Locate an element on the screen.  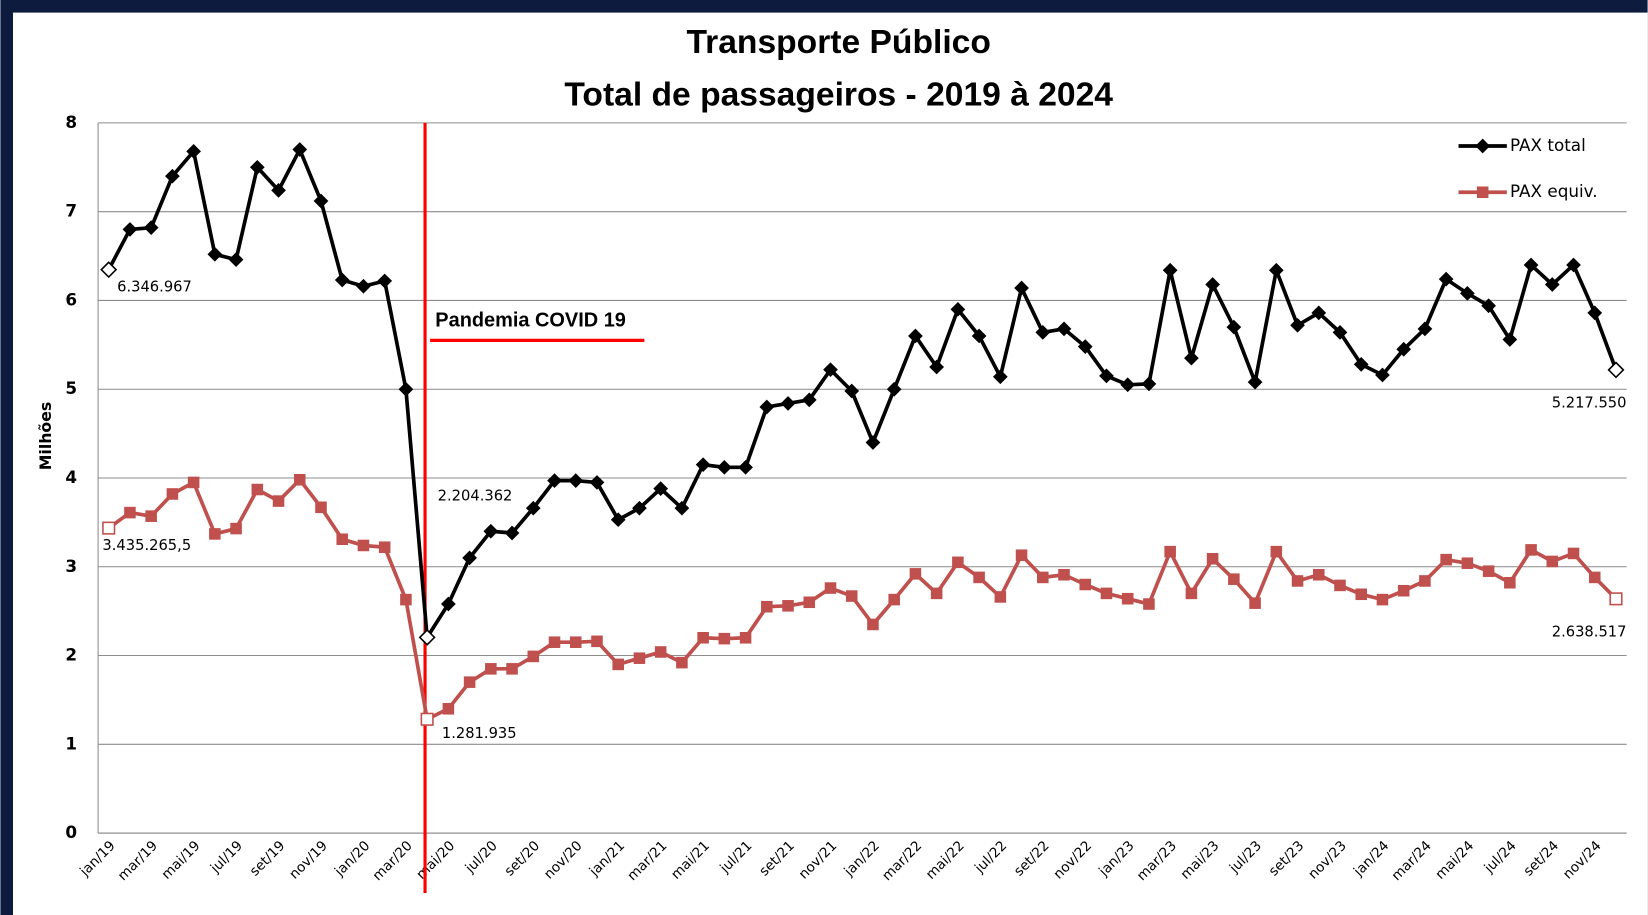
data-label: 1.281.935 is located at coordinates (479, 733).